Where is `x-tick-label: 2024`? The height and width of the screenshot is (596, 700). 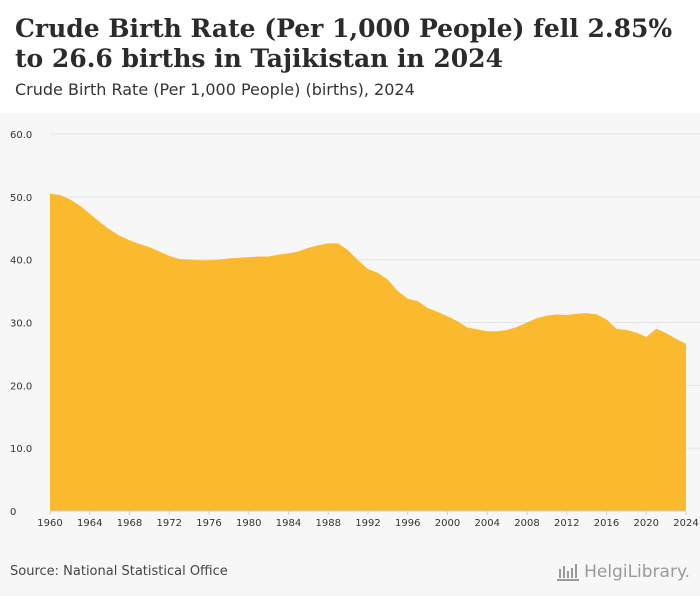 x-tick-label: 2024 is located at coordinates (685, 523).